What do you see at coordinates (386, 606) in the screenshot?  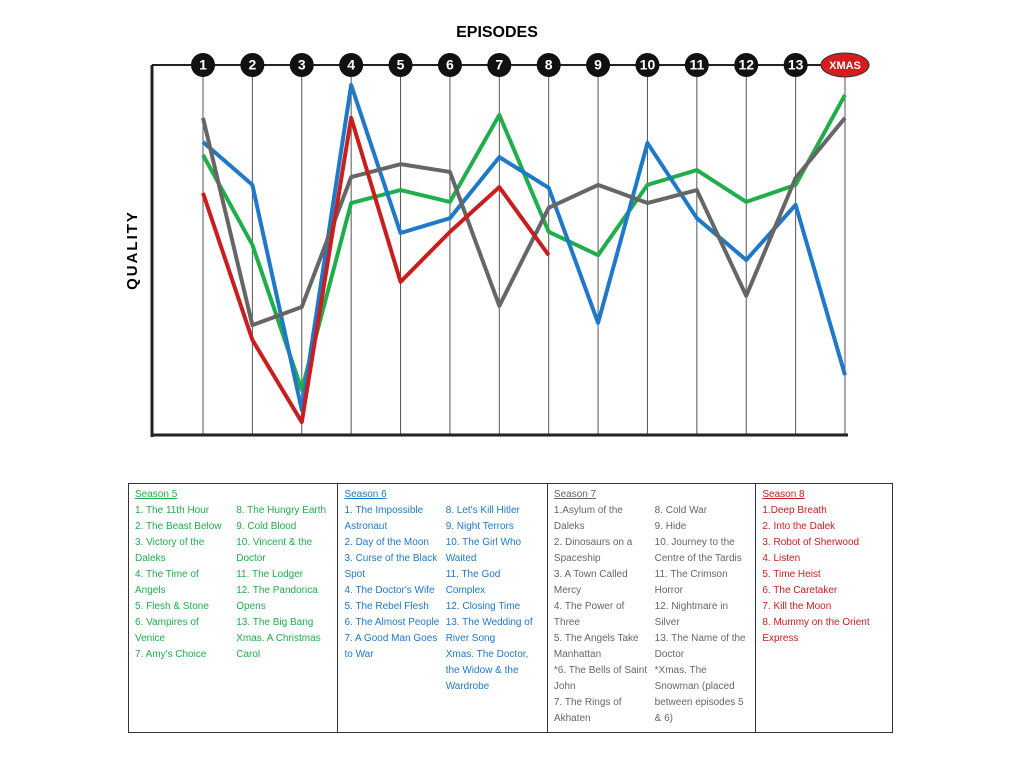 I see `episode-item: 5. The Rebel Flesh` at bounding box center [386, 606].